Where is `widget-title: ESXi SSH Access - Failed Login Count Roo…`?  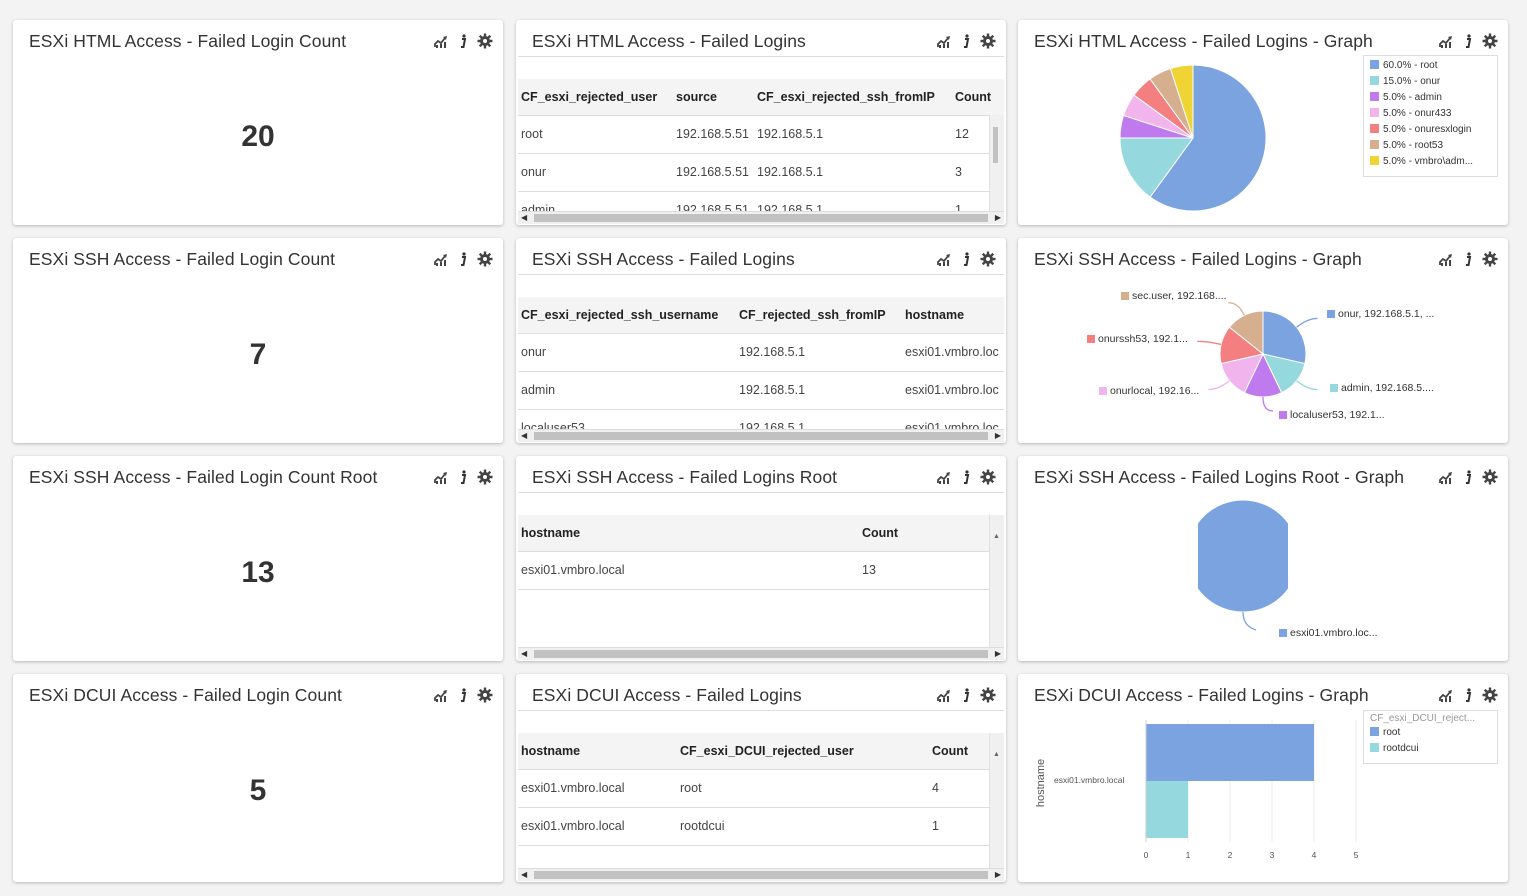
widget-title: ESXi SSH Access - Failed Login Count Roo… is located at coordinates (203, 477).